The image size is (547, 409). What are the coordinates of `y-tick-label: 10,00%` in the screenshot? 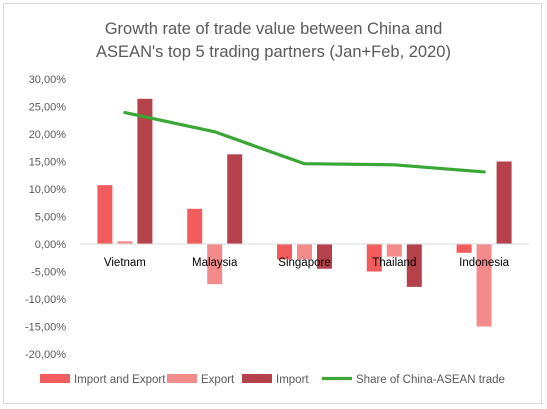 It's located at (48, 190).